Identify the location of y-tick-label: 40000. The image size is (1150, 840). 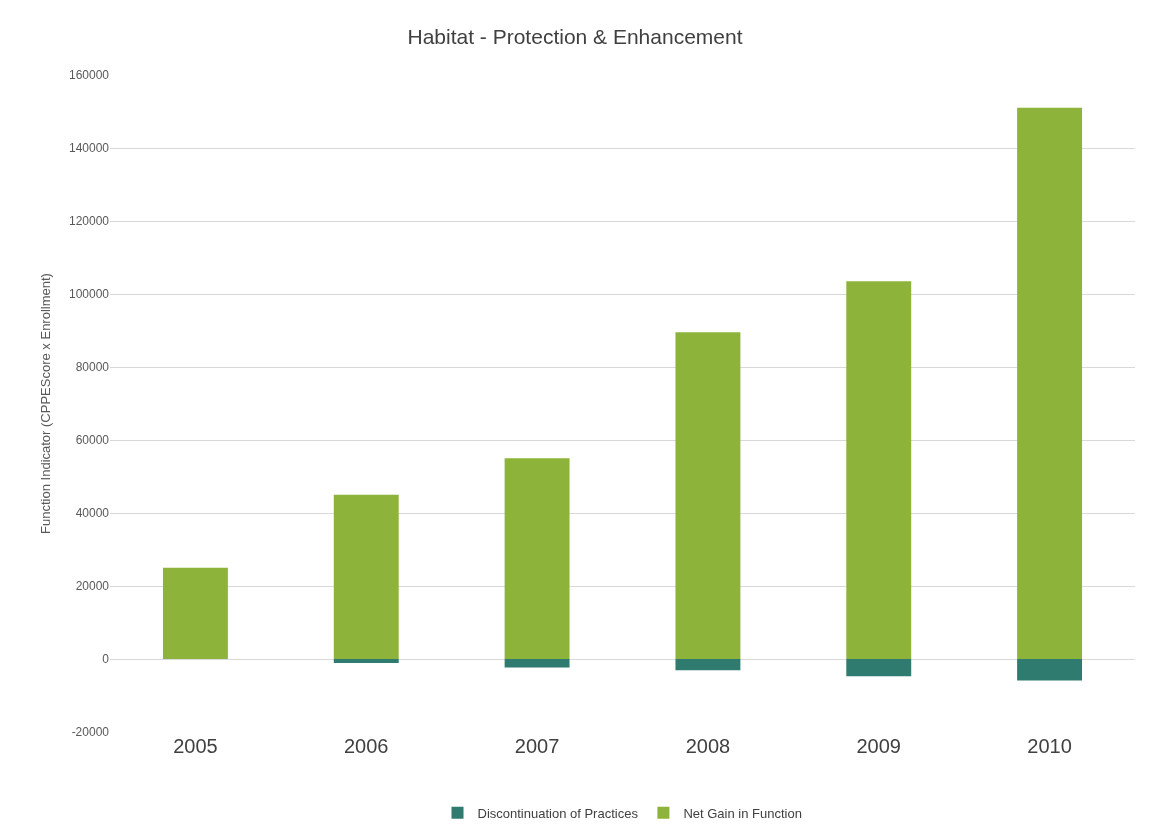
(92, 513).